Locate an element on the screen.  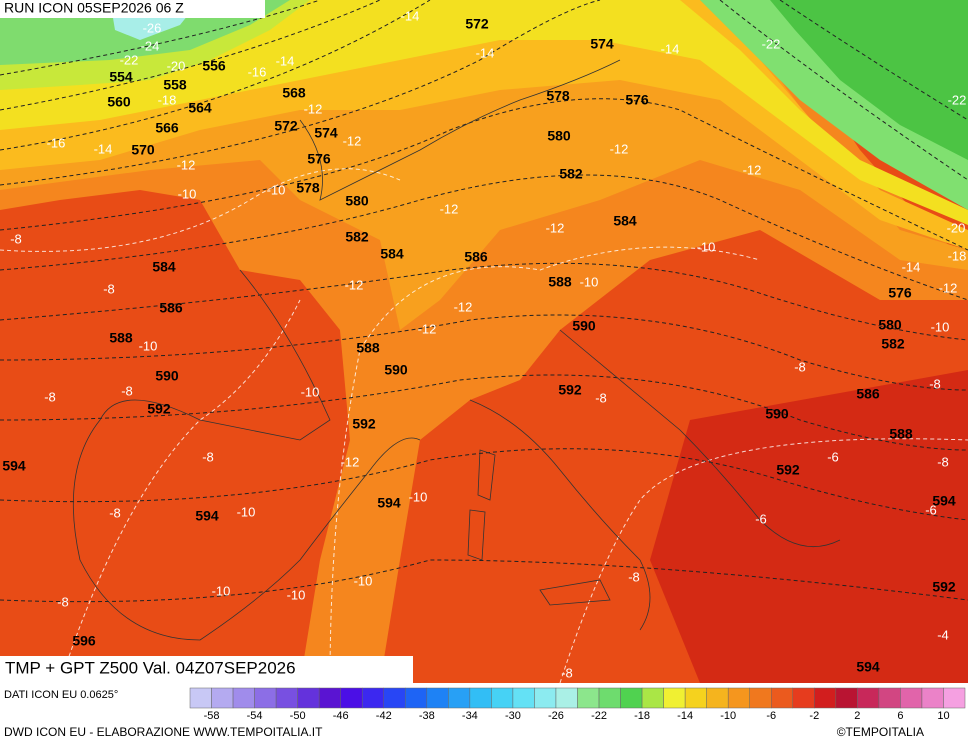
height-label: 554 is located at coordinates (121, 77).